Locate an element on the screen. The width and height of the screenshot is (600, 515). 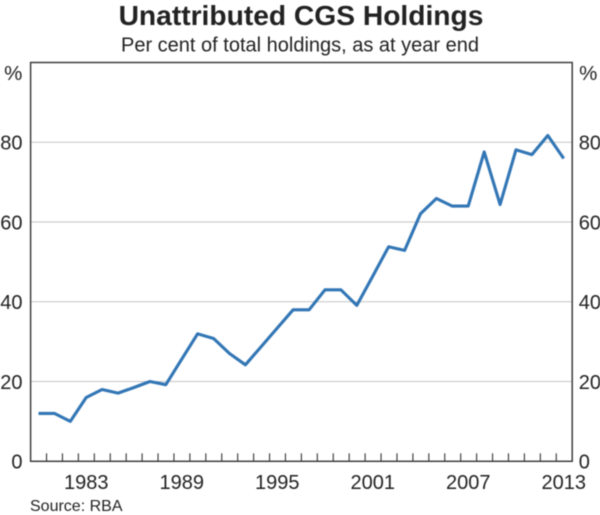
svg-text: 1995 is located at coordinates (277, 483).